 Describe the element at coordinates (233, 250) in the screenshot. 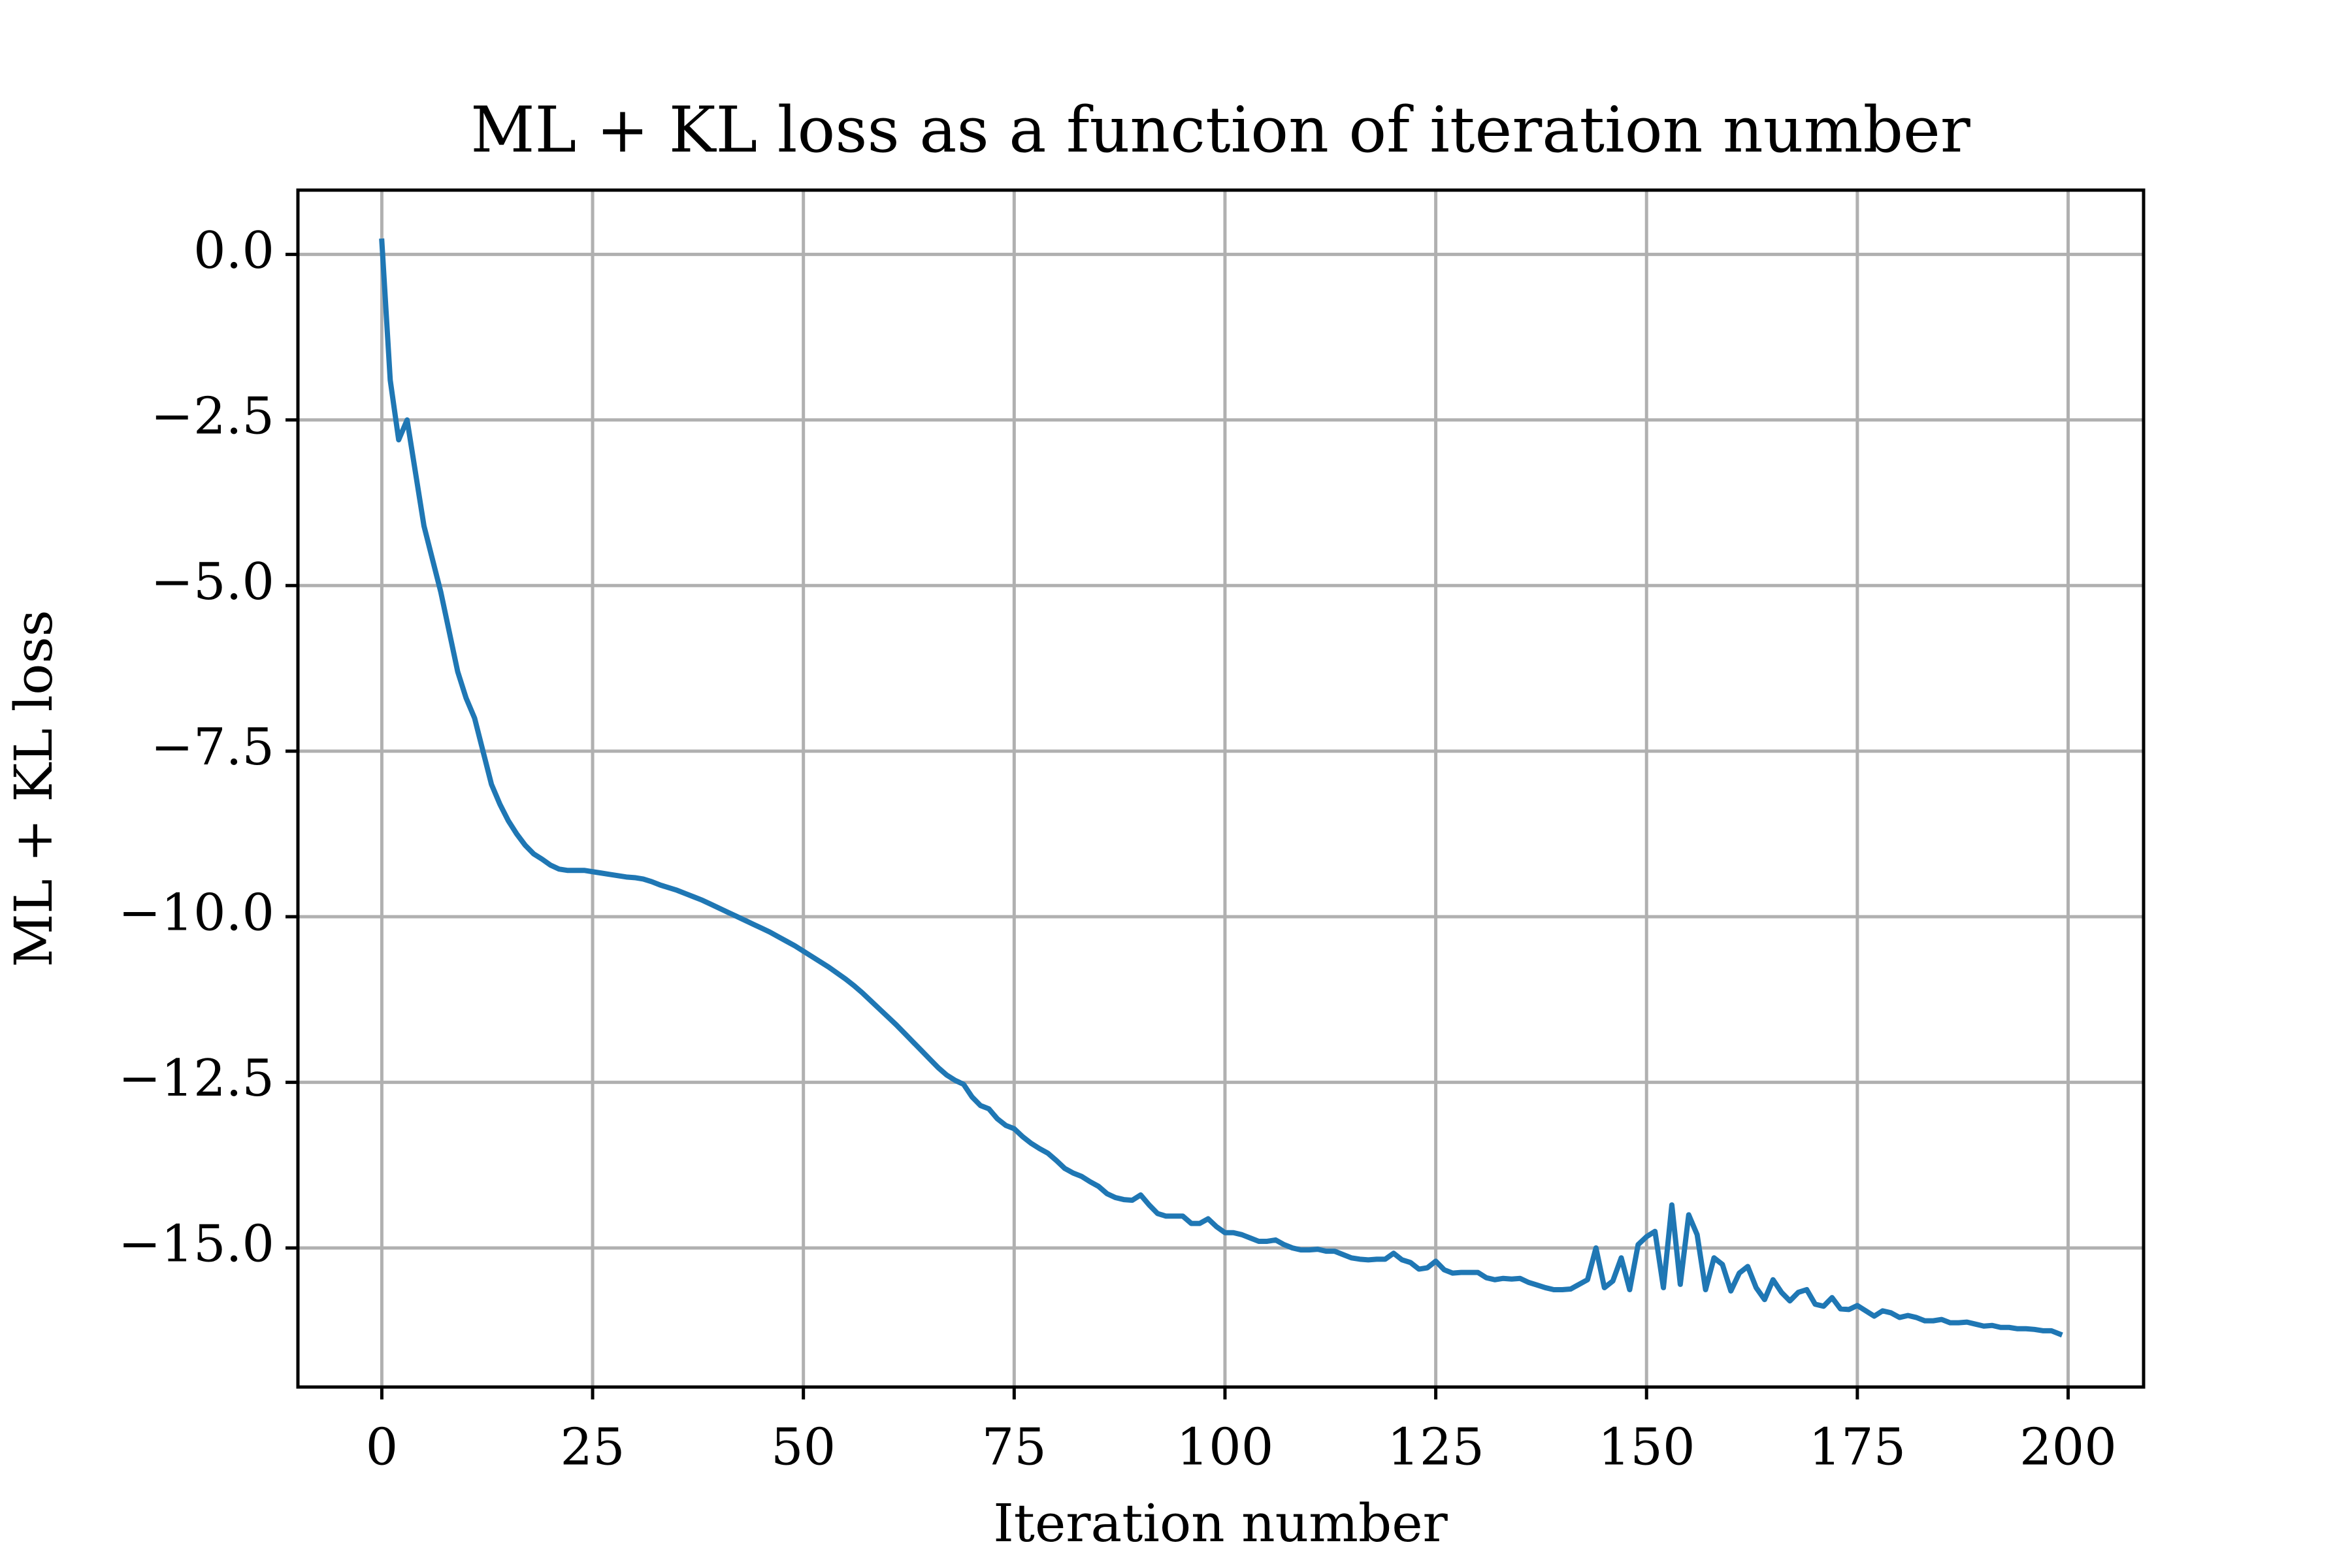

I see `y-tick-label: 0.0` at that location.